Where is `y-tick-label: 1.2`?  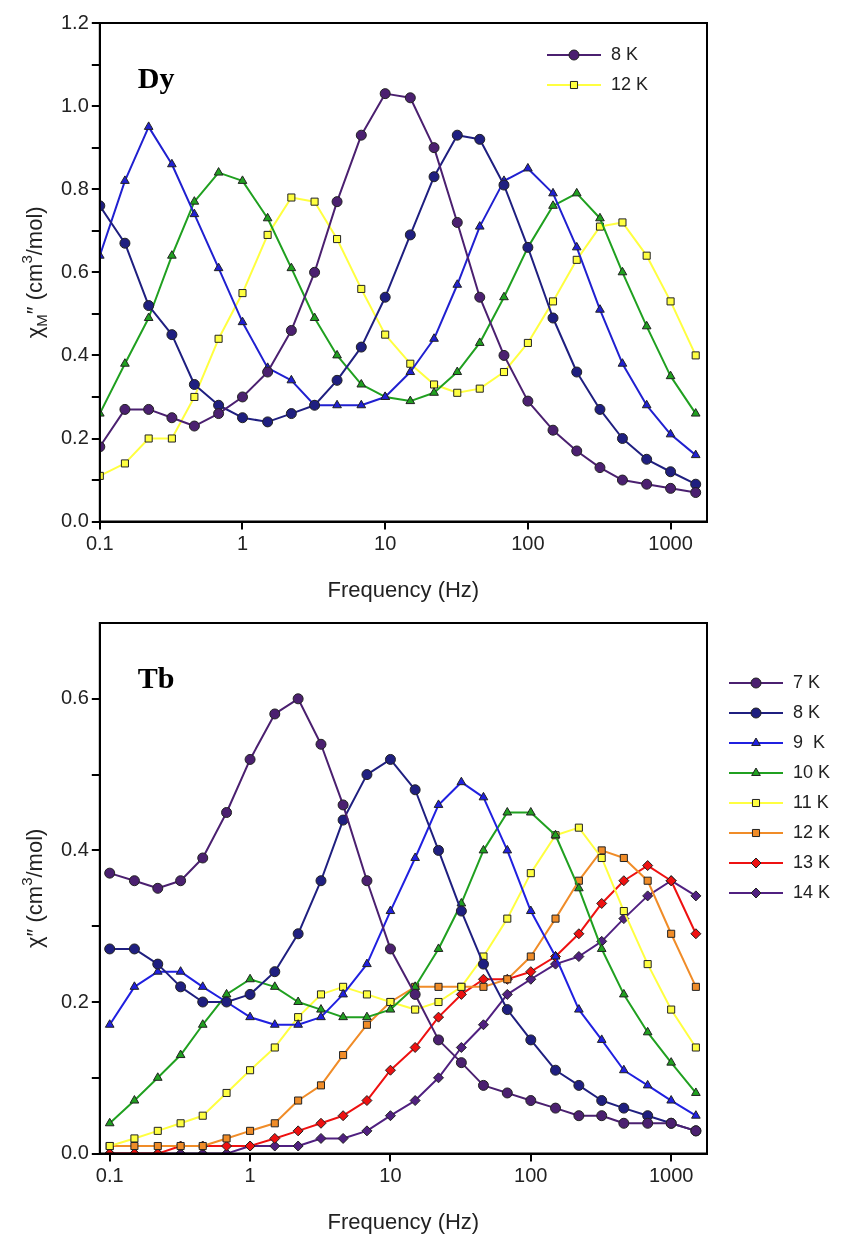 y-tick-label: 1.2 is located at coordinates (74, 21).